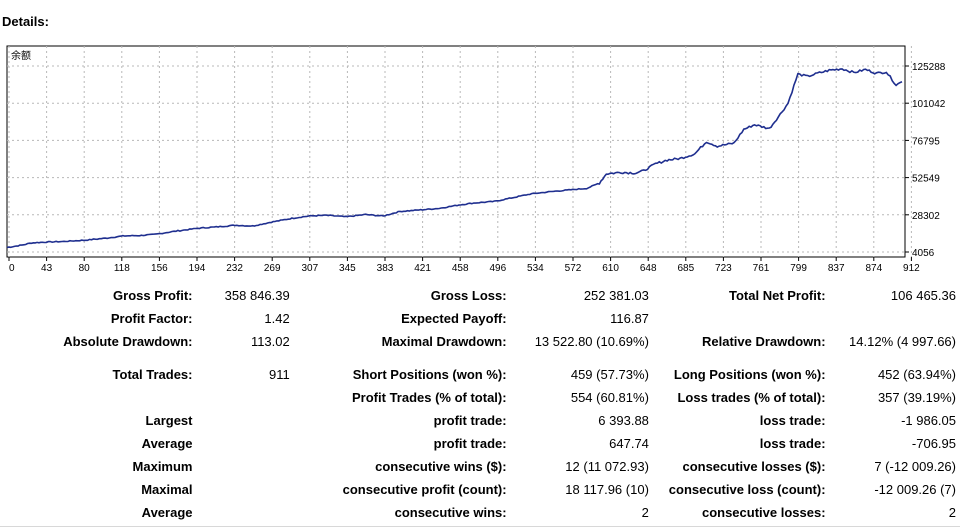 The height and width of the screenshot is (530, 960). What do you see at coordinates (929, 104) in the screenshot?
I see `y-tick-label: 101042` at bounding box center [929, 104].